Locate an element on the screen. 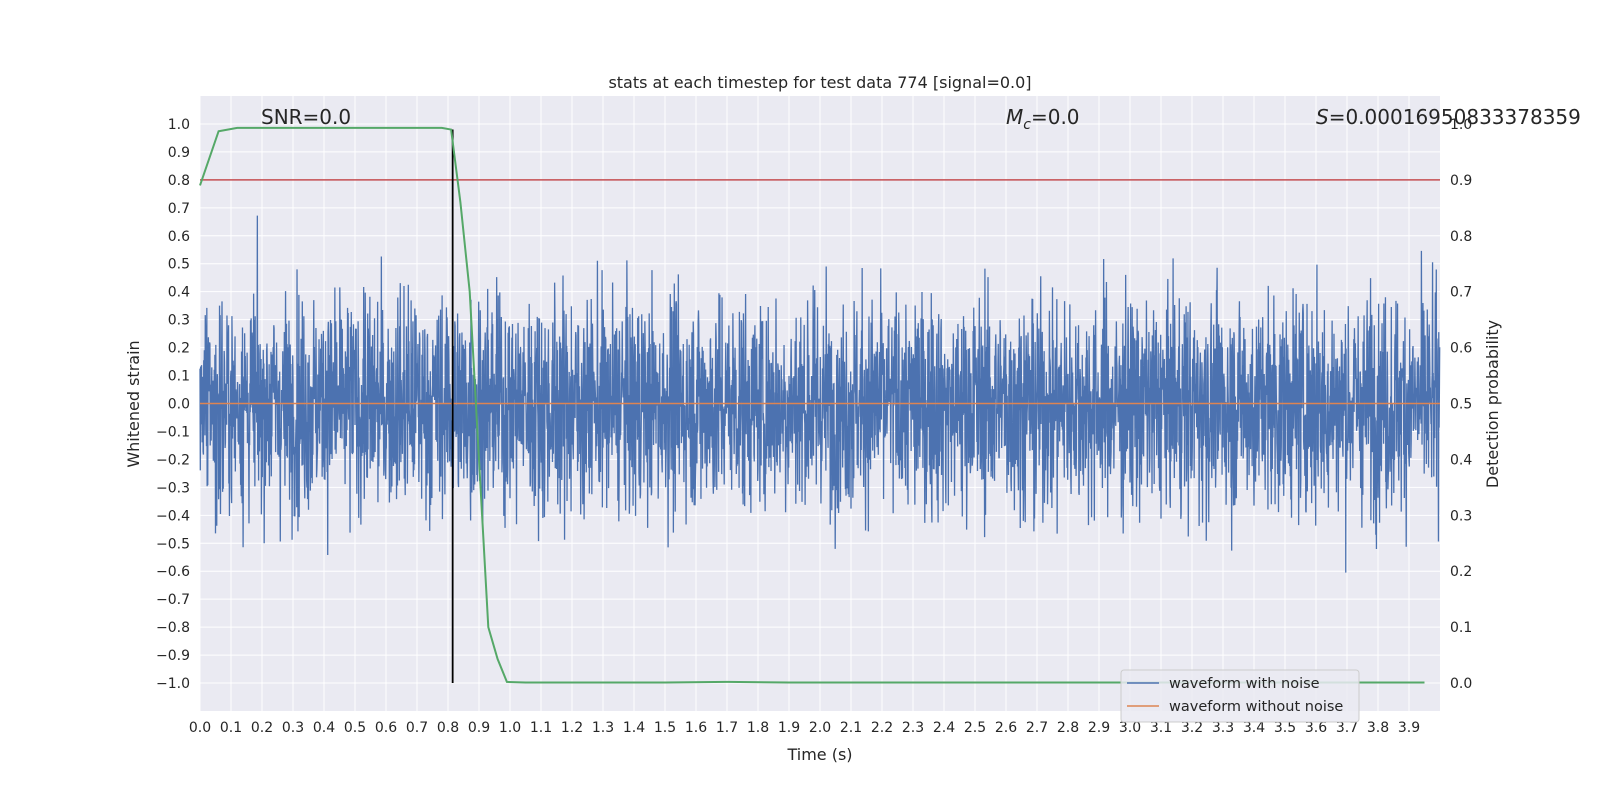 This screenshot has width=1600, height=800. mc-symbol: M is located at coordinates (1014, 117).